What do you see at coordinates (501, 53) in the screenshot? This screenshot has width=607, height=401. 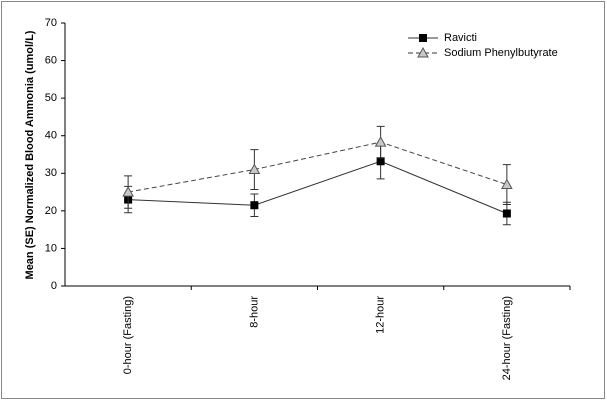 I see `legend-label: Sodium Phenylbutyrate` at bounding box center [501, 53].